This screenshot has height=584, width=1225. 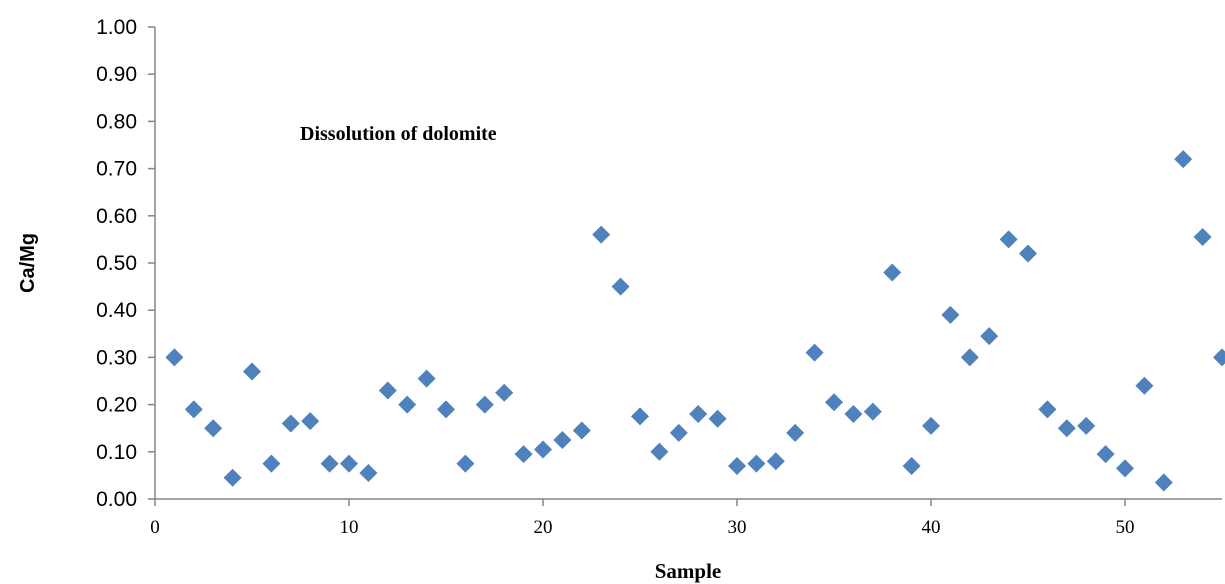 I want to click on y-tick-label: 0.10, so click(x=116, y=452).